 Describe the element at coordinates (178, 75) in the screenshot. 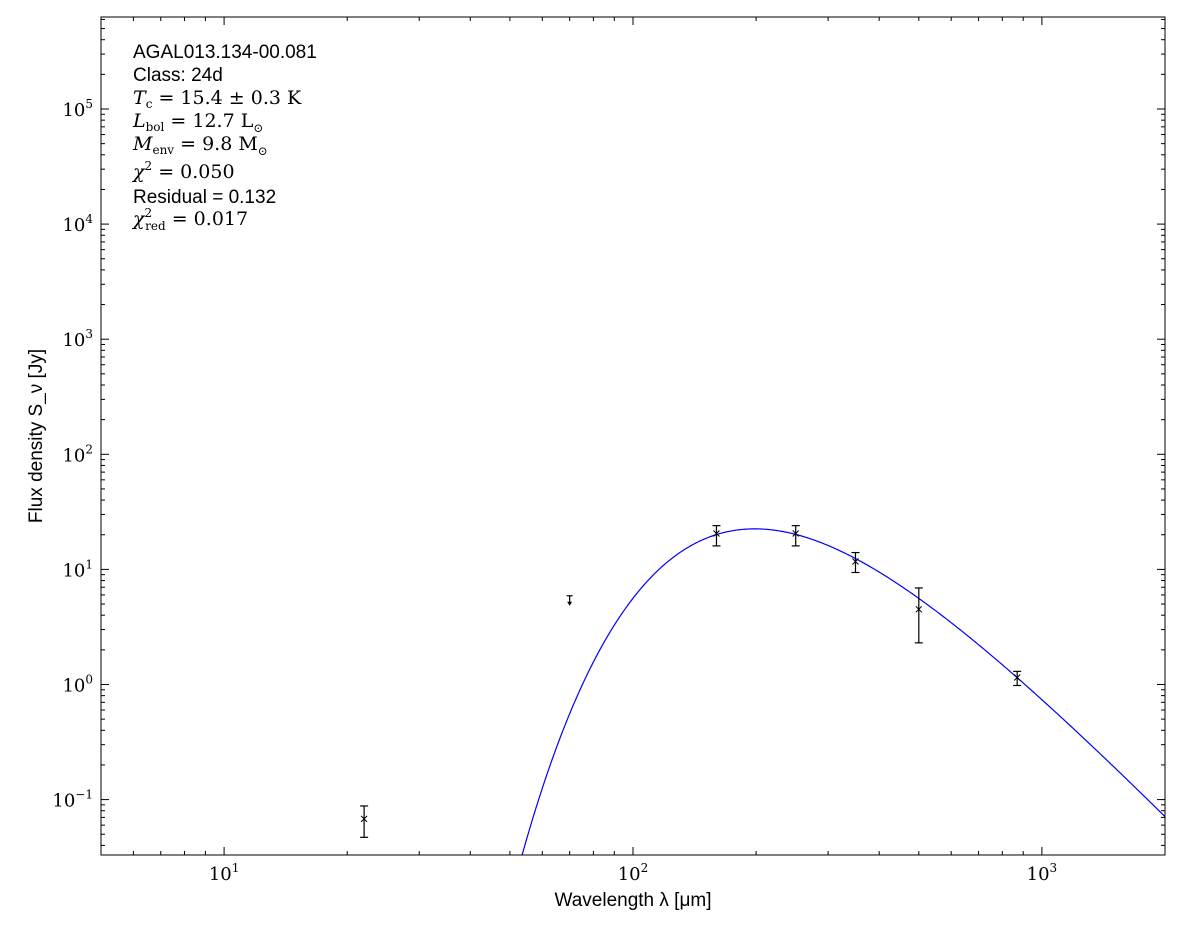

I see `class-label: Class: 24d` at that location.